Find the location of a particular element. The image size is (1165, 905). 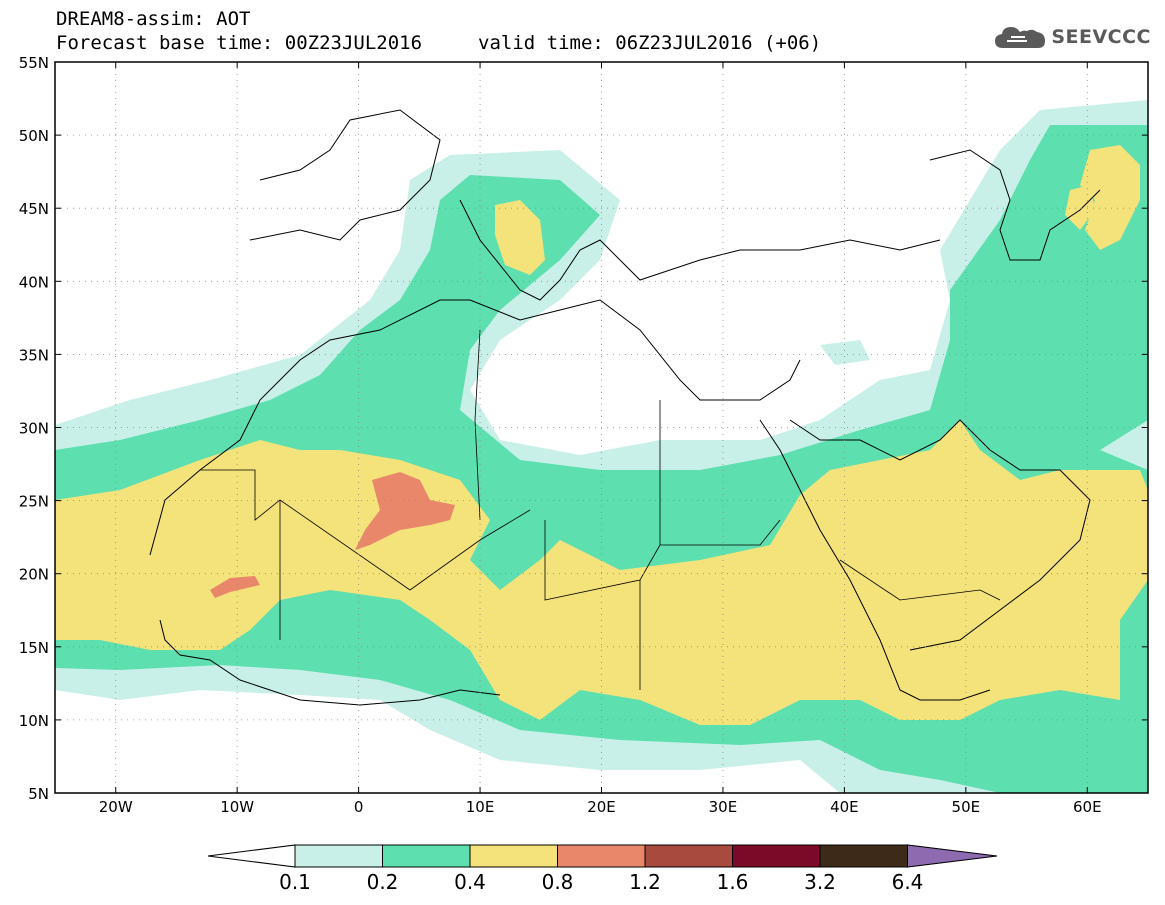

lon-label: 0 is located at coordinates (359, 807).